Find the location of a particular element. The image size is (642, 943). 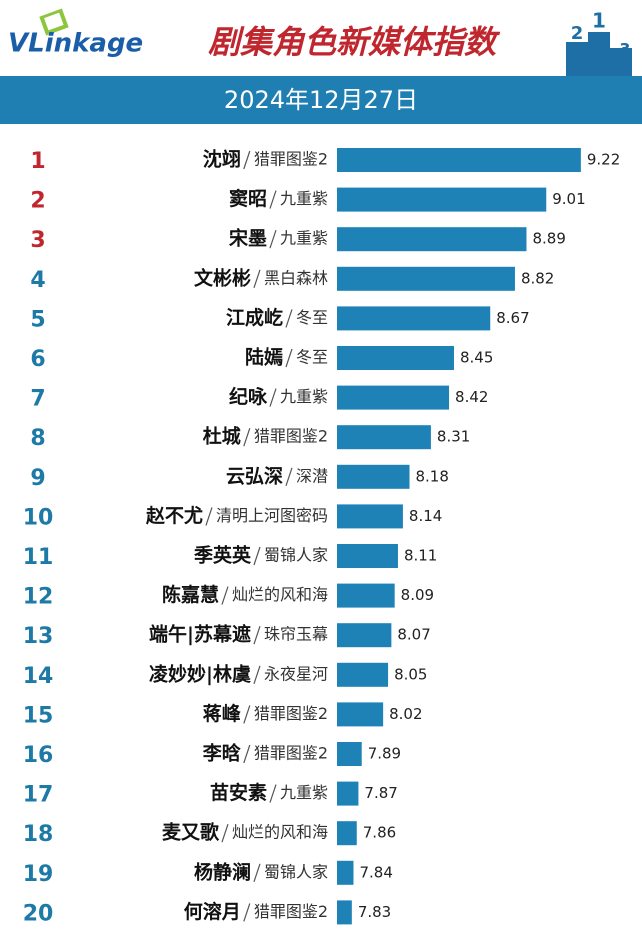

value-label: 8.14 is located at coordinates (425, 516).